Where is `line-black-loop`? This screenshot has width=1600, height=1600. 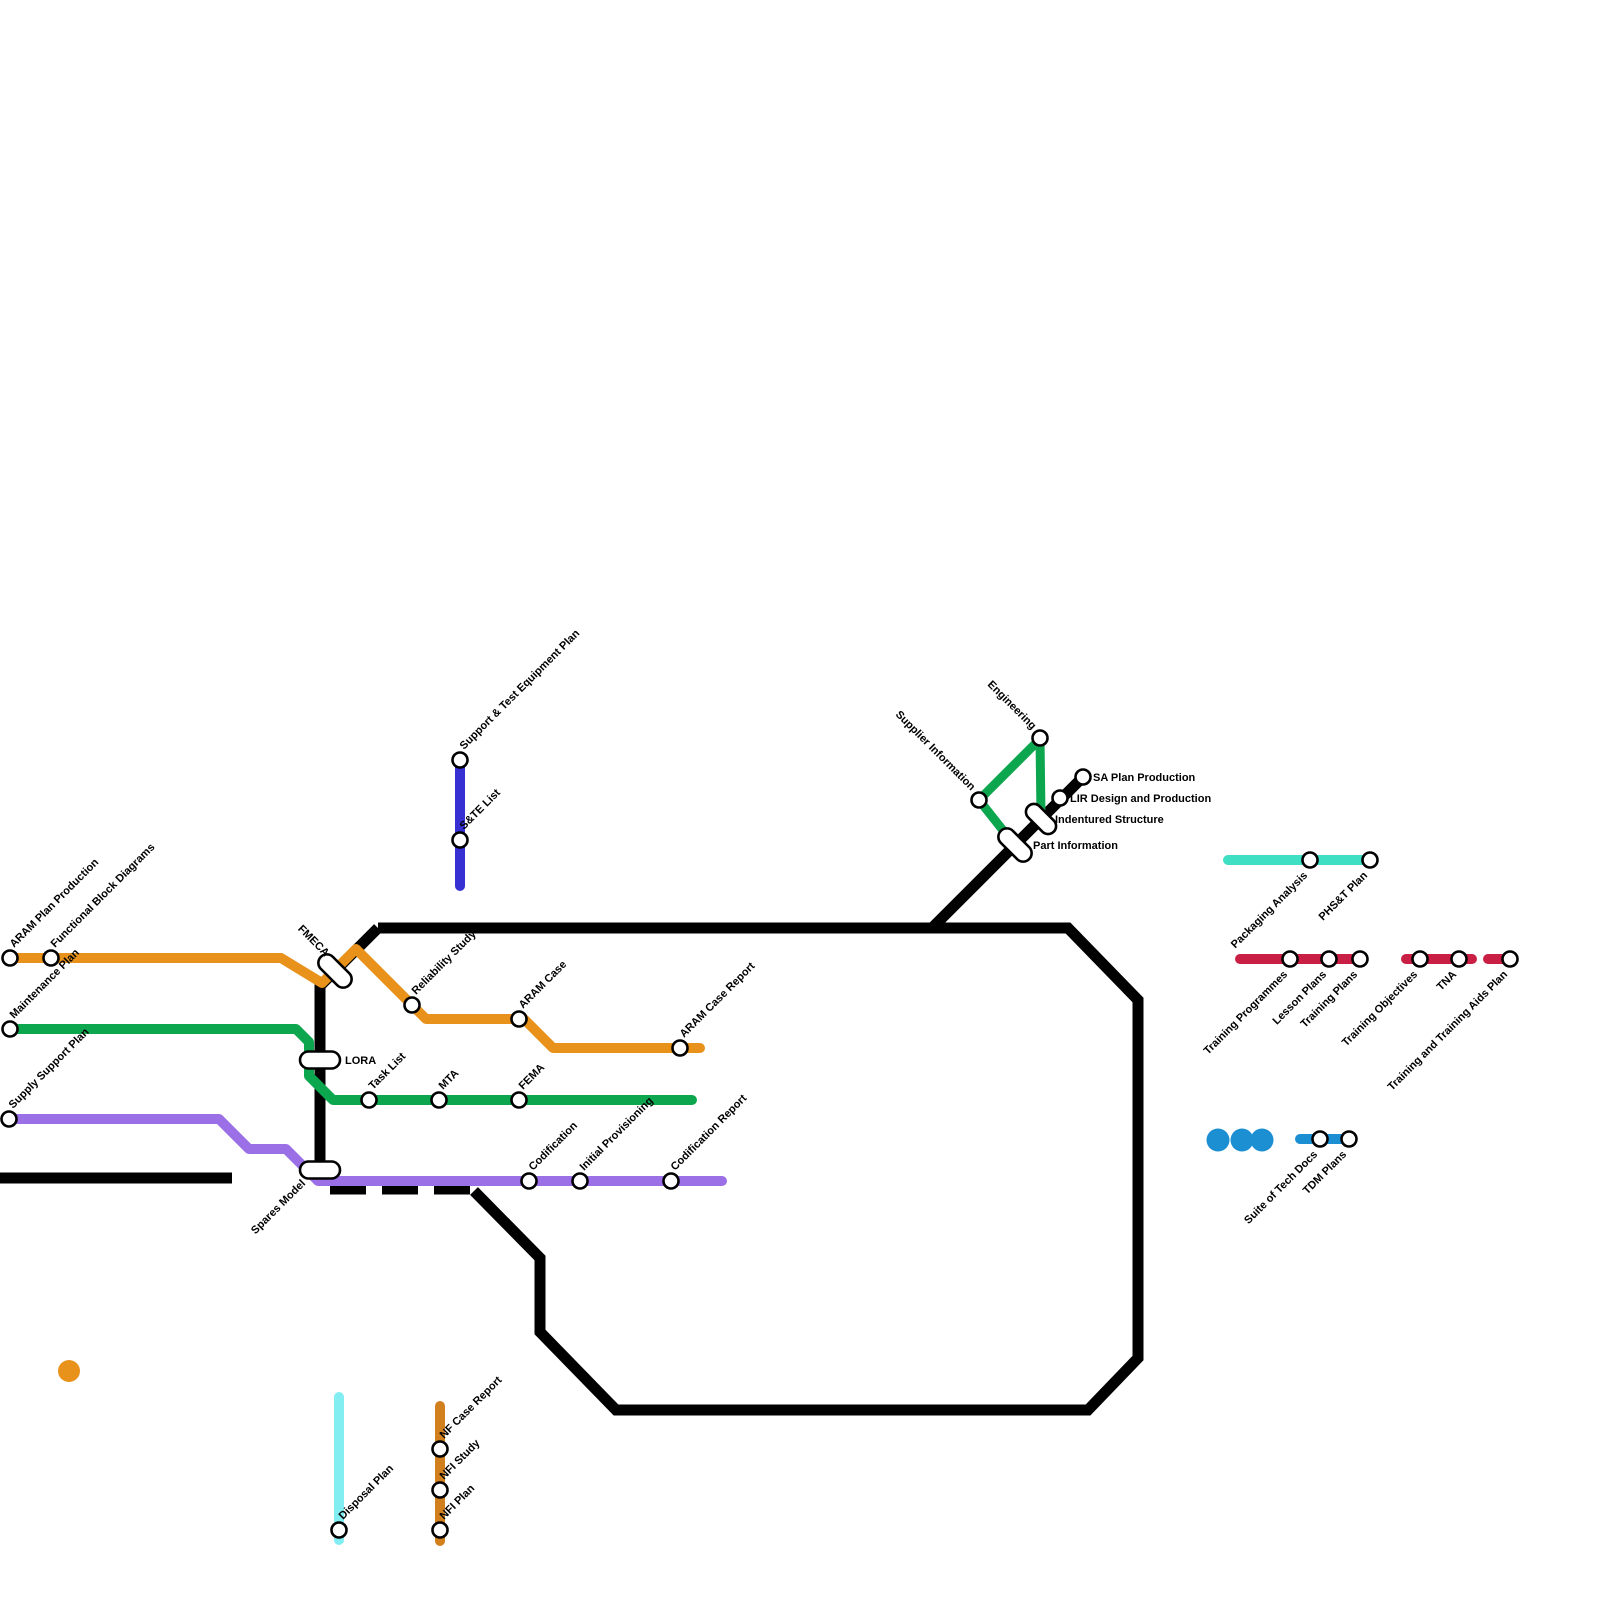
line-black-loop is located at coordinates (761, 1169).